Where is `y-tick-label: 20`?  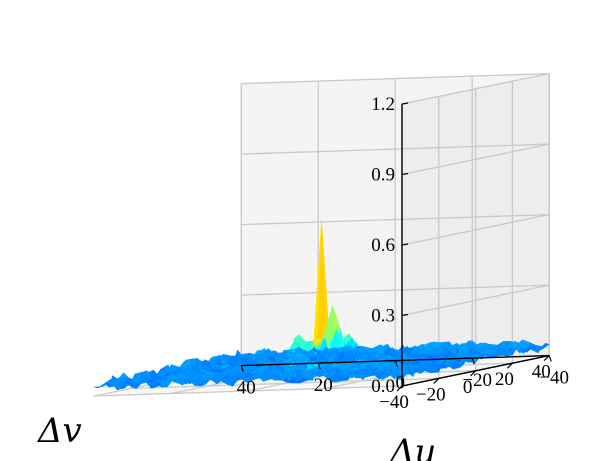 y-tick-label: 20 is located at coordinates (504, 379).